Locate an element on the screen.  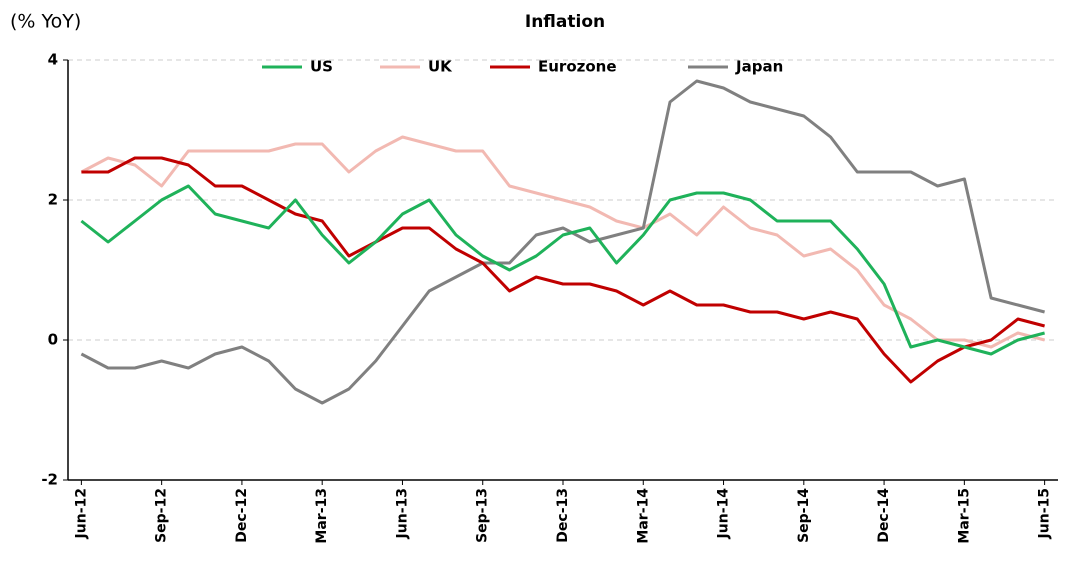
chart-title: Inflation is located at coordinates (565, 22).